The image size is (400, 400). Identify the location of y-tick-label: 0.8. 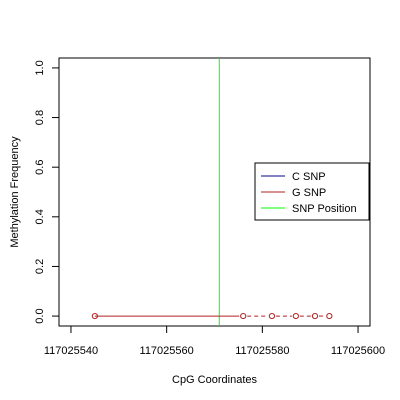
(40, 117).